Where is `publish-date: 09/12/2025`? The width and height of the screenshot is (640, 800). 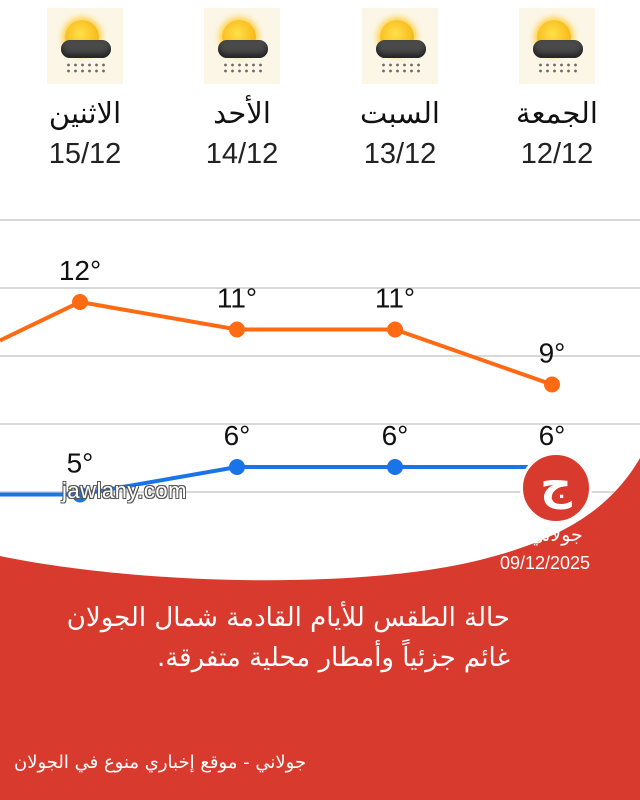 publish-date: 09/12/2025 is located at coordinates (545, 563).